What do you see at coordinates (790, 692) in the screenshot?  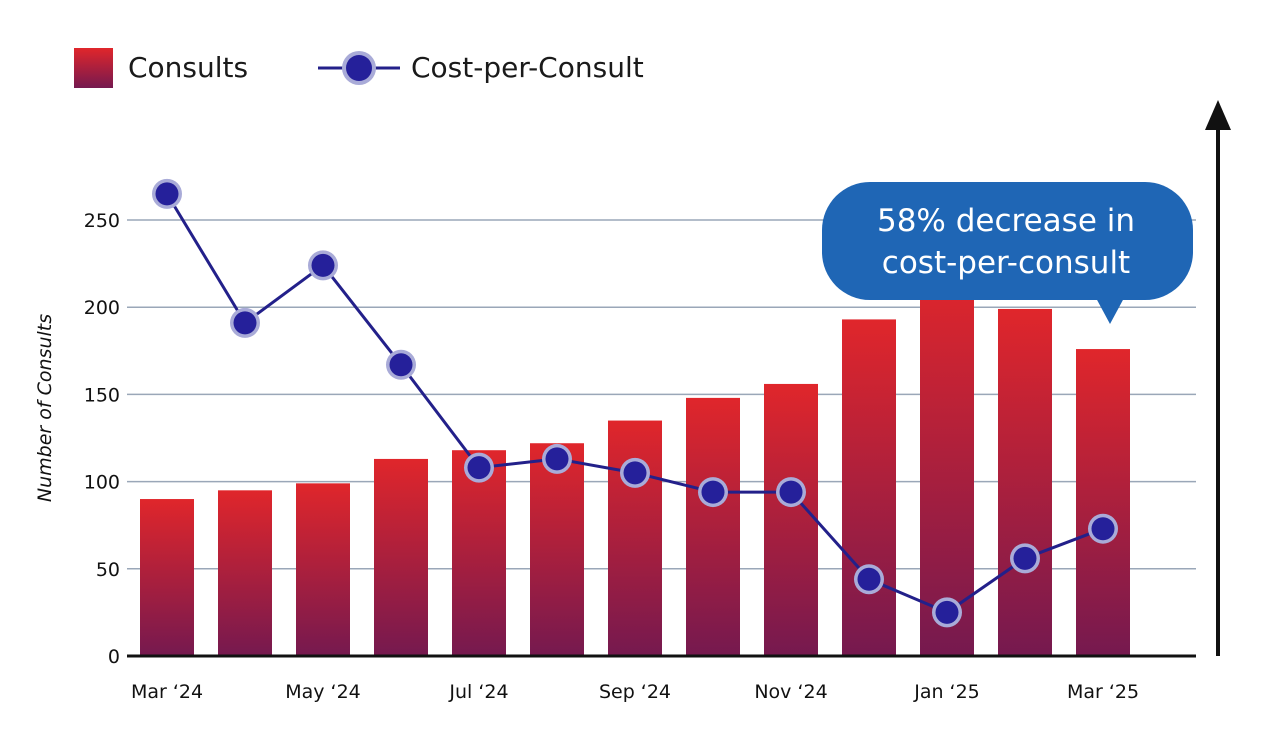 I see `x-tick-8: Nov ‘24` at bounding box center [790, 692].